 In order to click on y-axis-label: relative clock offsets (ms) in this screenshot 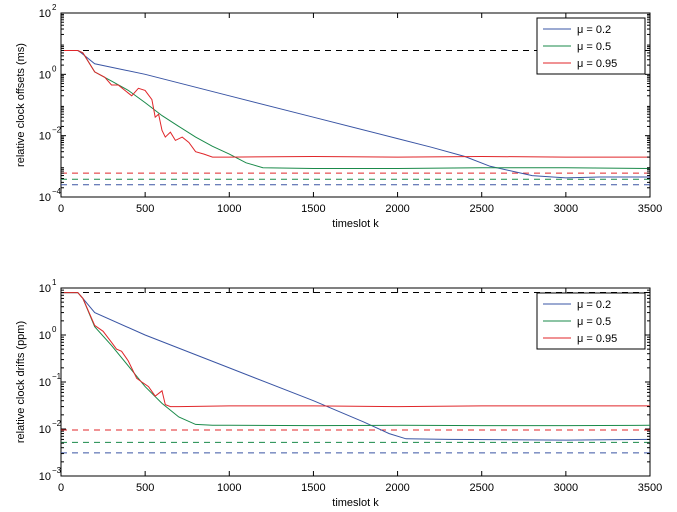, I will do `click(21, 105)`.